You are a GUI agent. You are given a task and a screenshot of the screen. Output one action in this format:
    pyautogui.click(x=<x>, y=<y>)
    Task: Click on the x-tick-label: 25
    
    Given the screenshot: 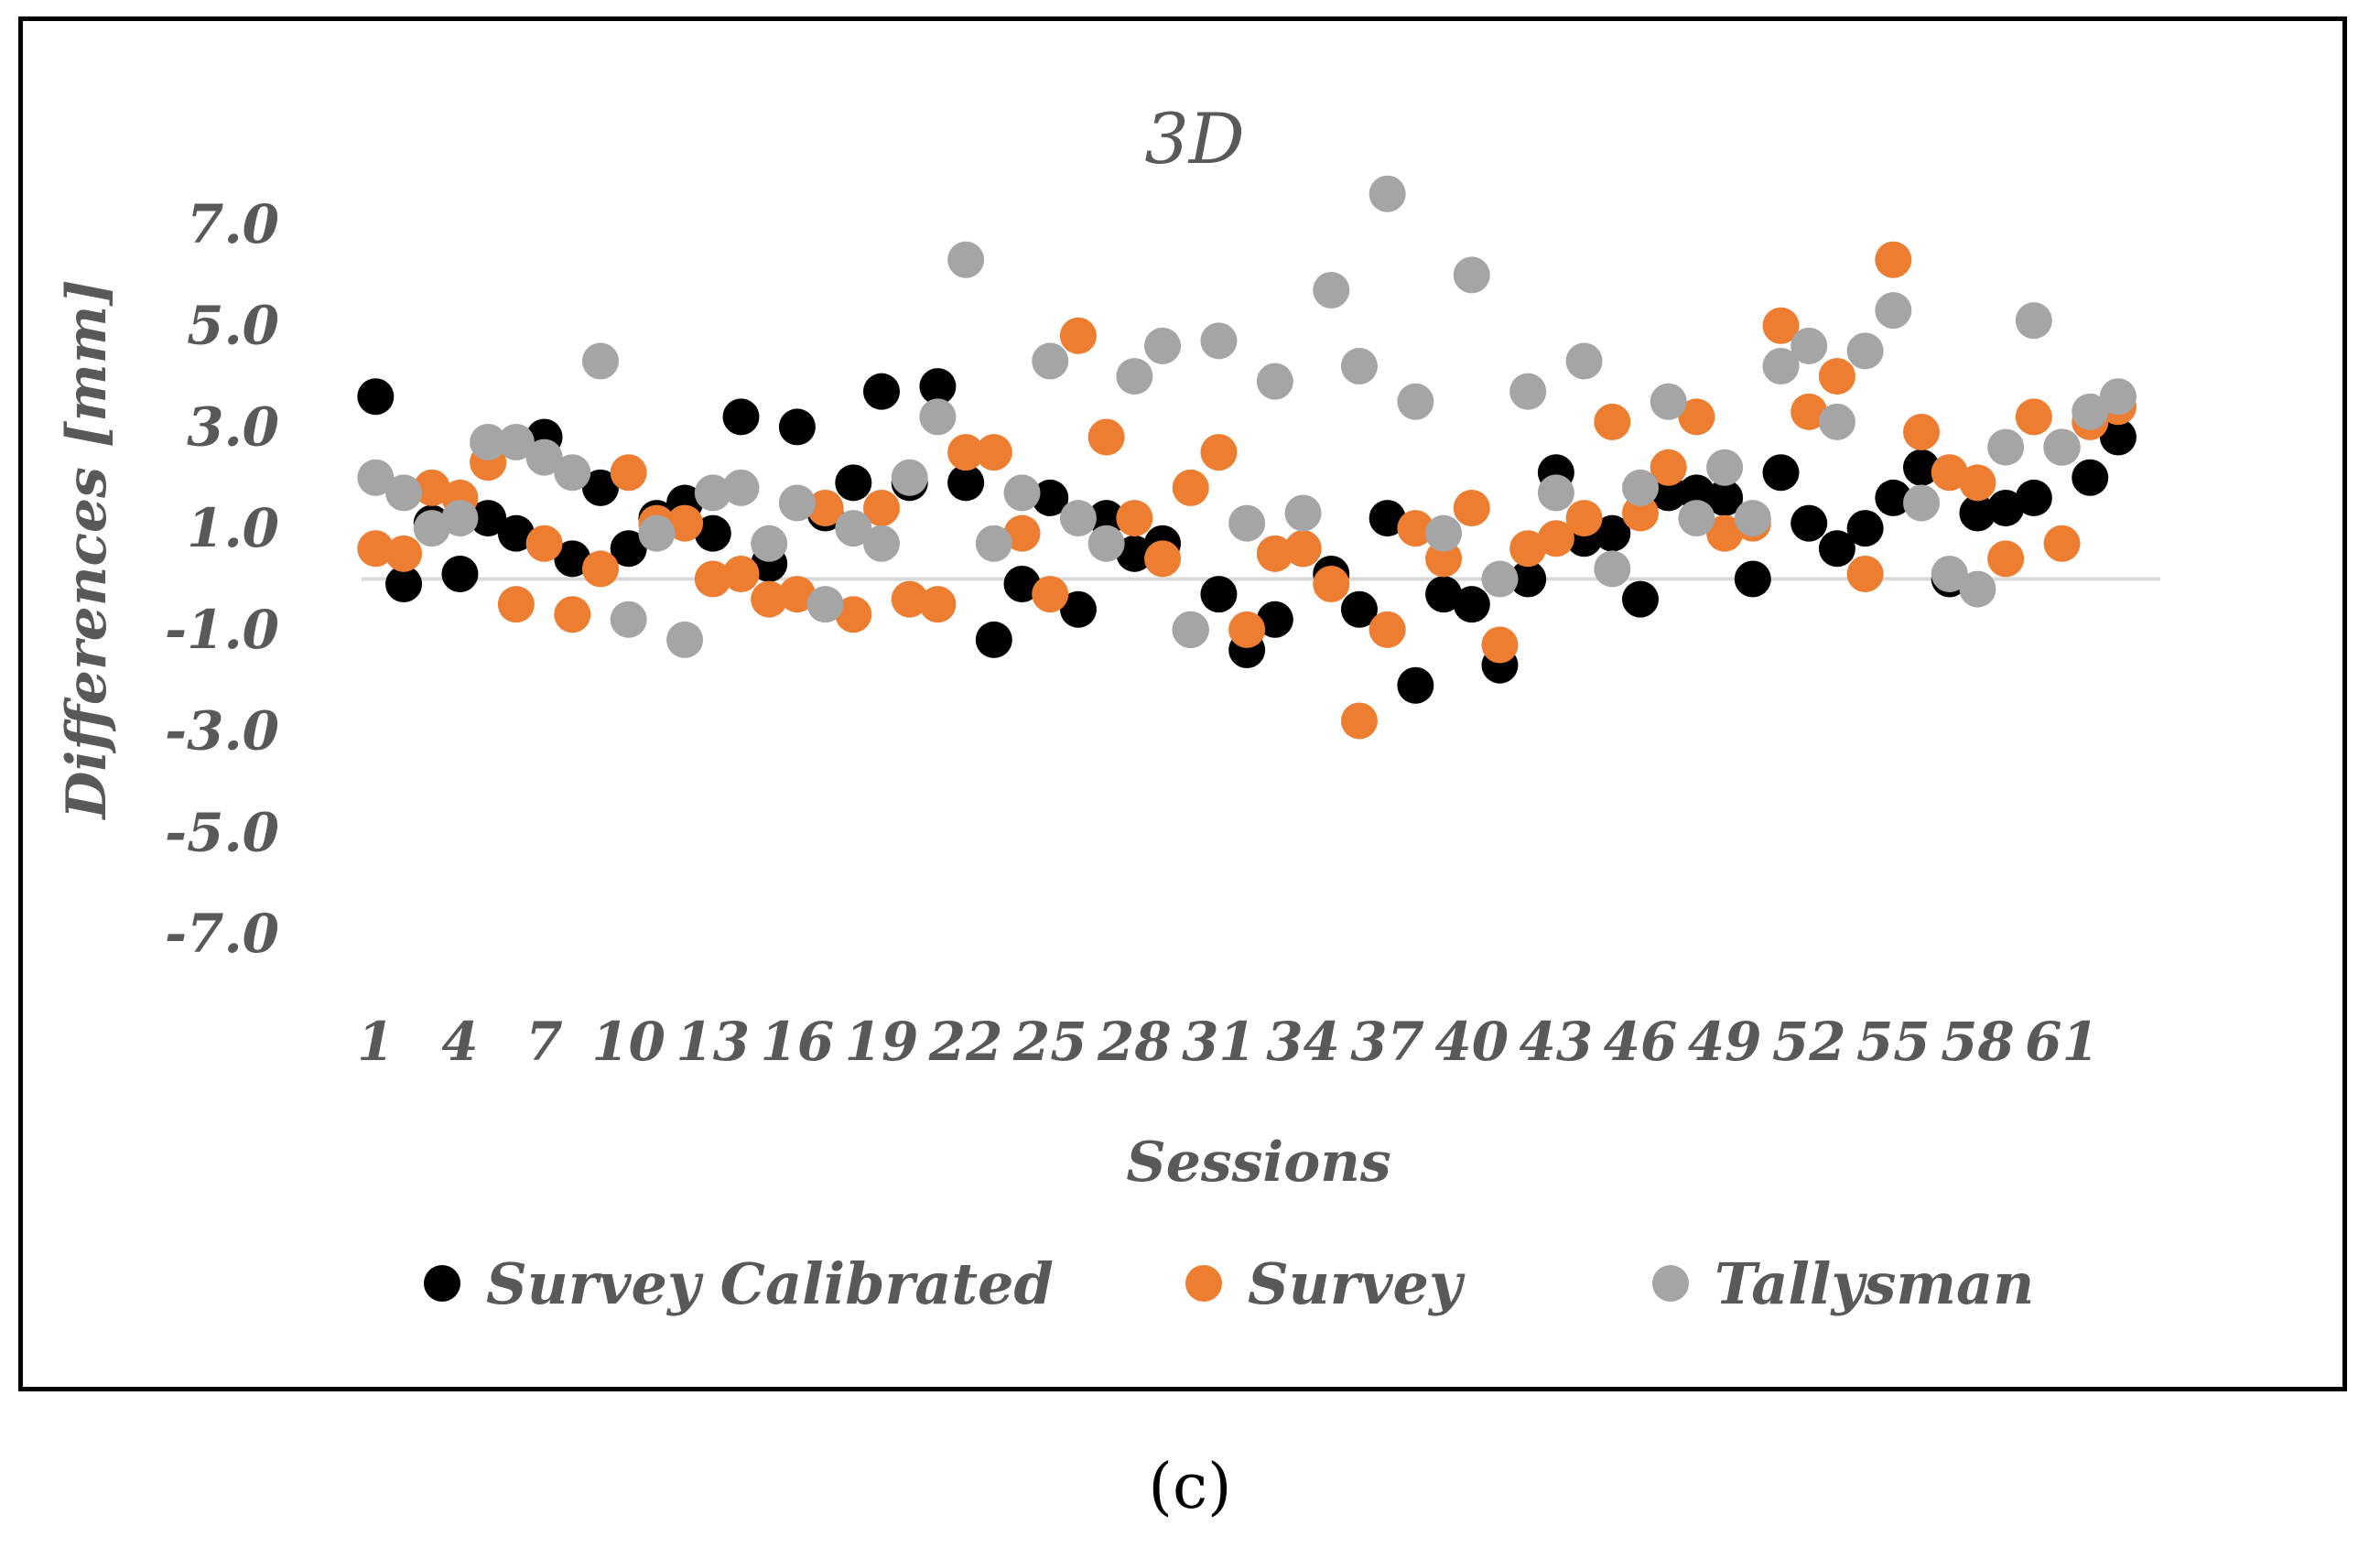 What is the action you would take?
    pyautogui.click(x=1049, y=1042)
    